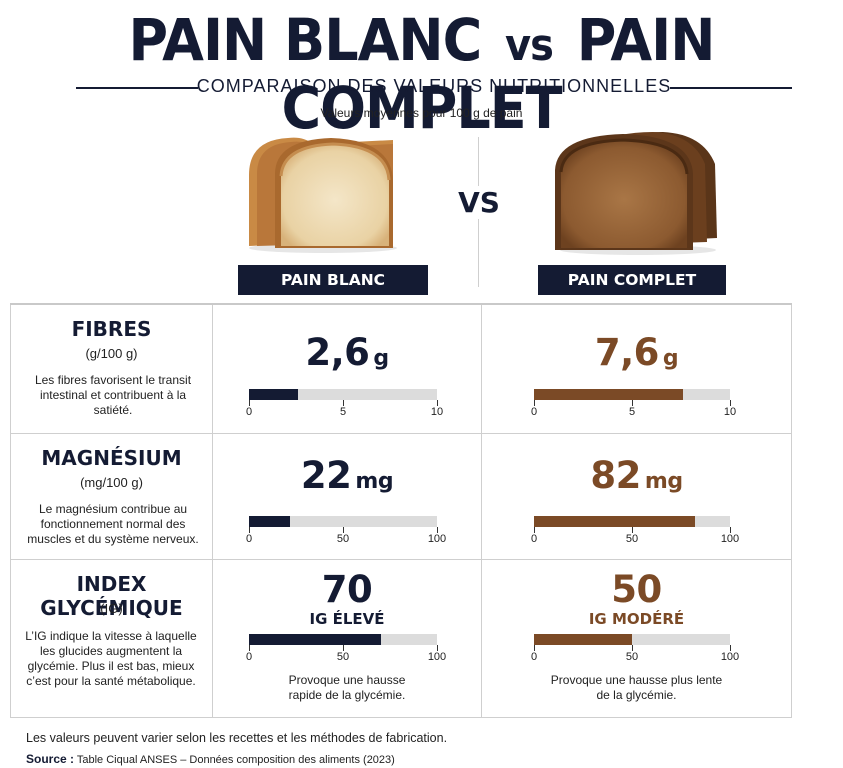 The height and width of the screenshot is (768, 843). What do you see at coordinates (323, 192) in the screenshot?
I see `white-bread-illustration` at bounding box center [323, 192].